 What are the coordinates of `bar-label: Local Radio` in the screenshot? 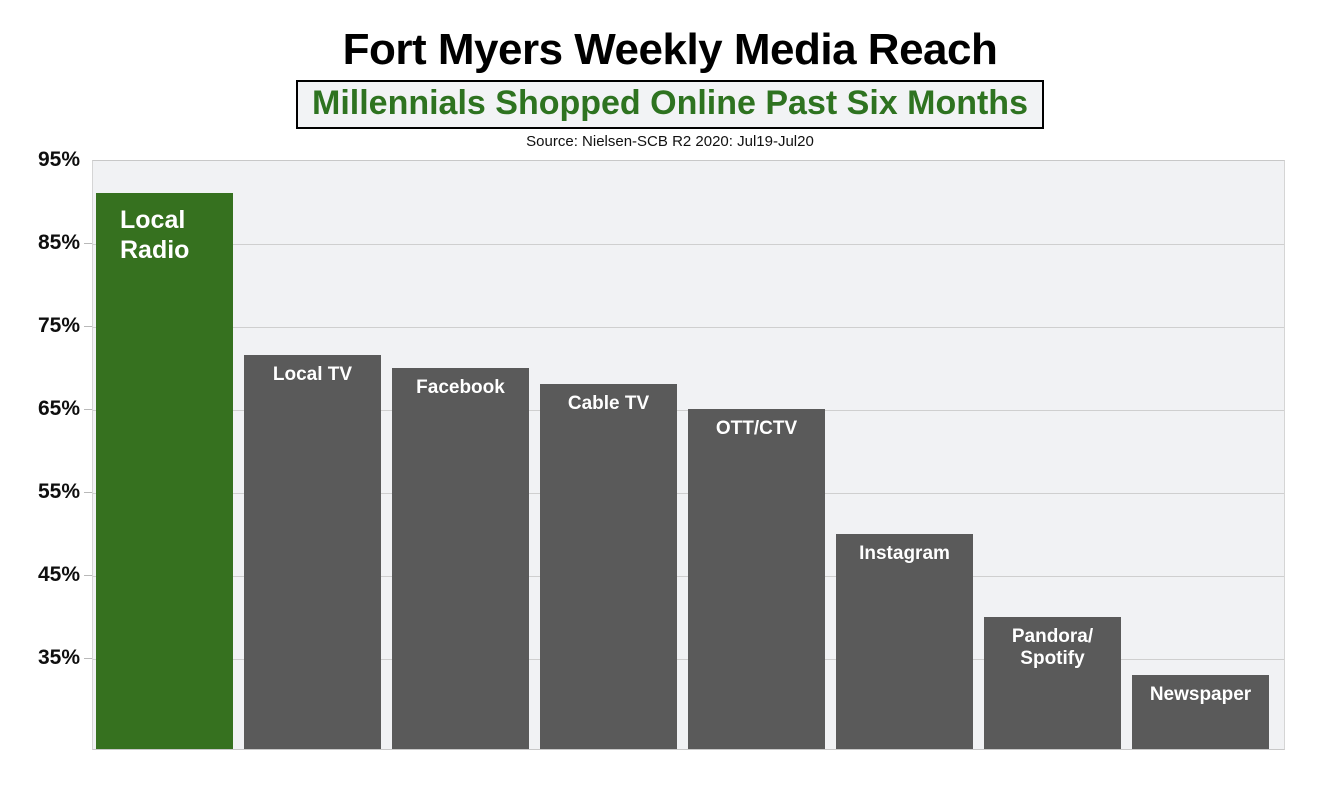 It's located at (155, 235).